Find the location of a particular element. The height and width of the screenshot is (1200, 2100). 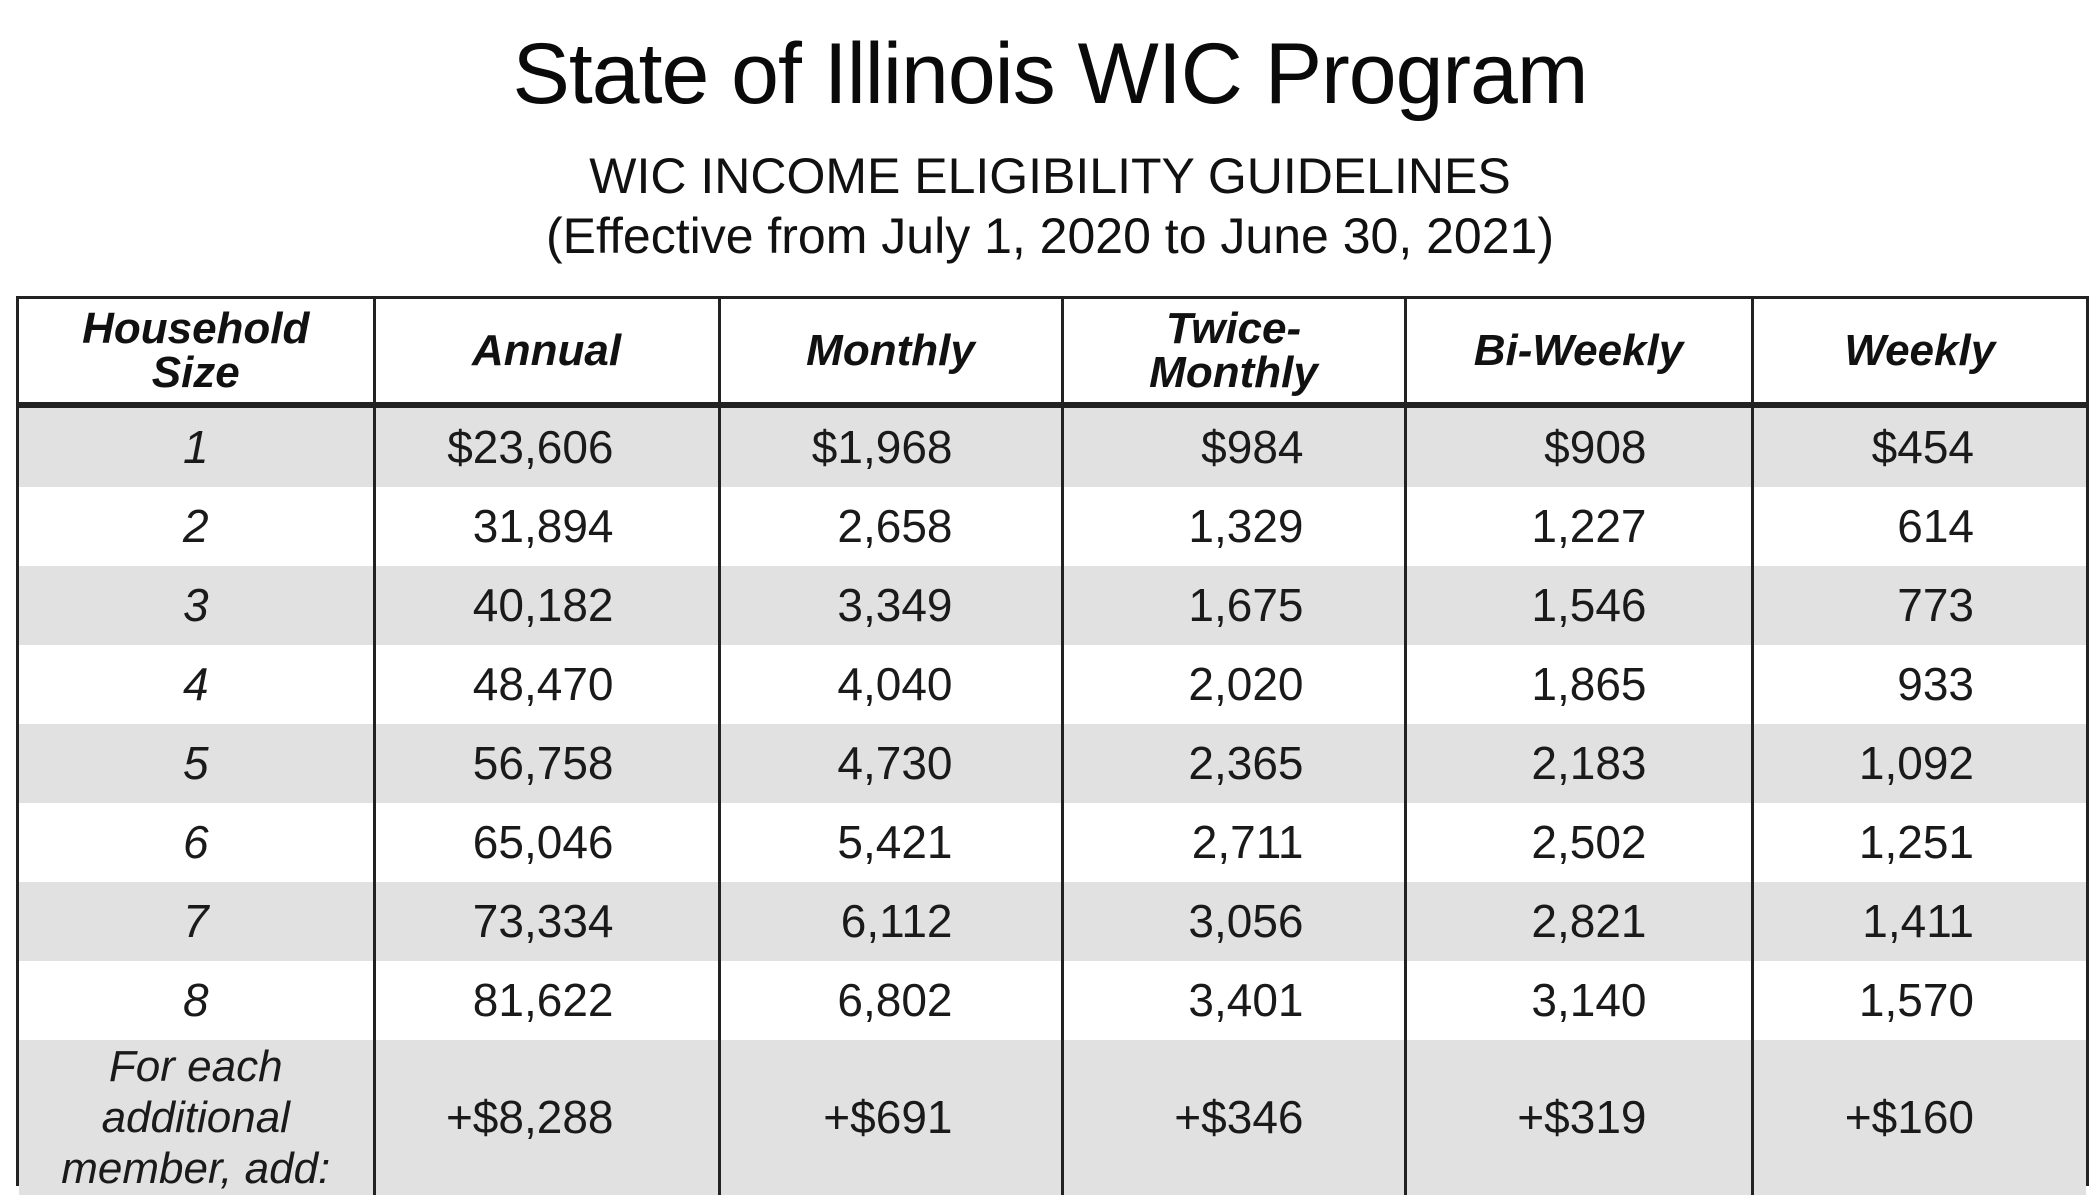

cell-bi-weekly: $908 is located at coordinates (1579, 446).